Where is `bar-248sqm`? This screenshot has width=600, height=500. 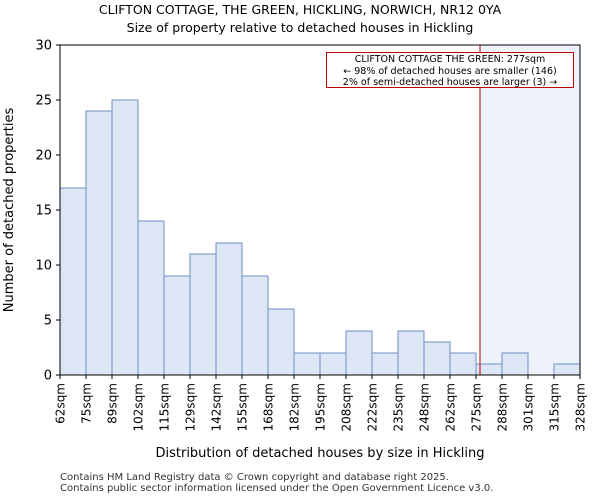
bar-248sqm is located at coordinates (437, 358).